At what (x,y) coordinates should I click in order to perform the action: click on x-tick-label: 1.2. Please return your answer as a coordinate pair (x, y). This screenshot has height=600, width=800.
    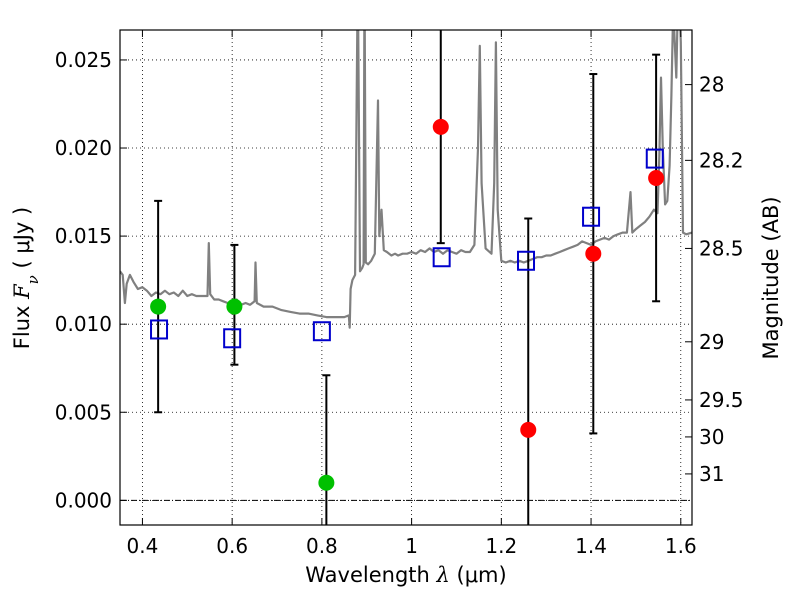
    Looking at the image, I should click on (501, 546).